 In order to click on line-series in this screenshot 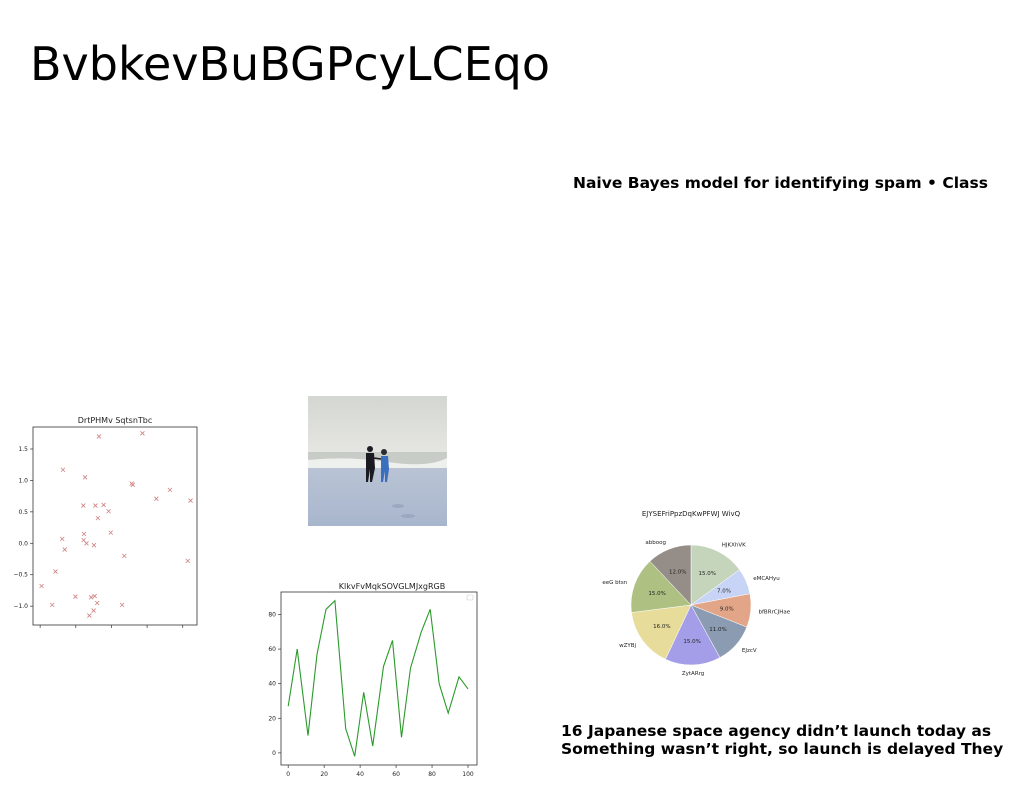, I will do `click(378, 678)`.